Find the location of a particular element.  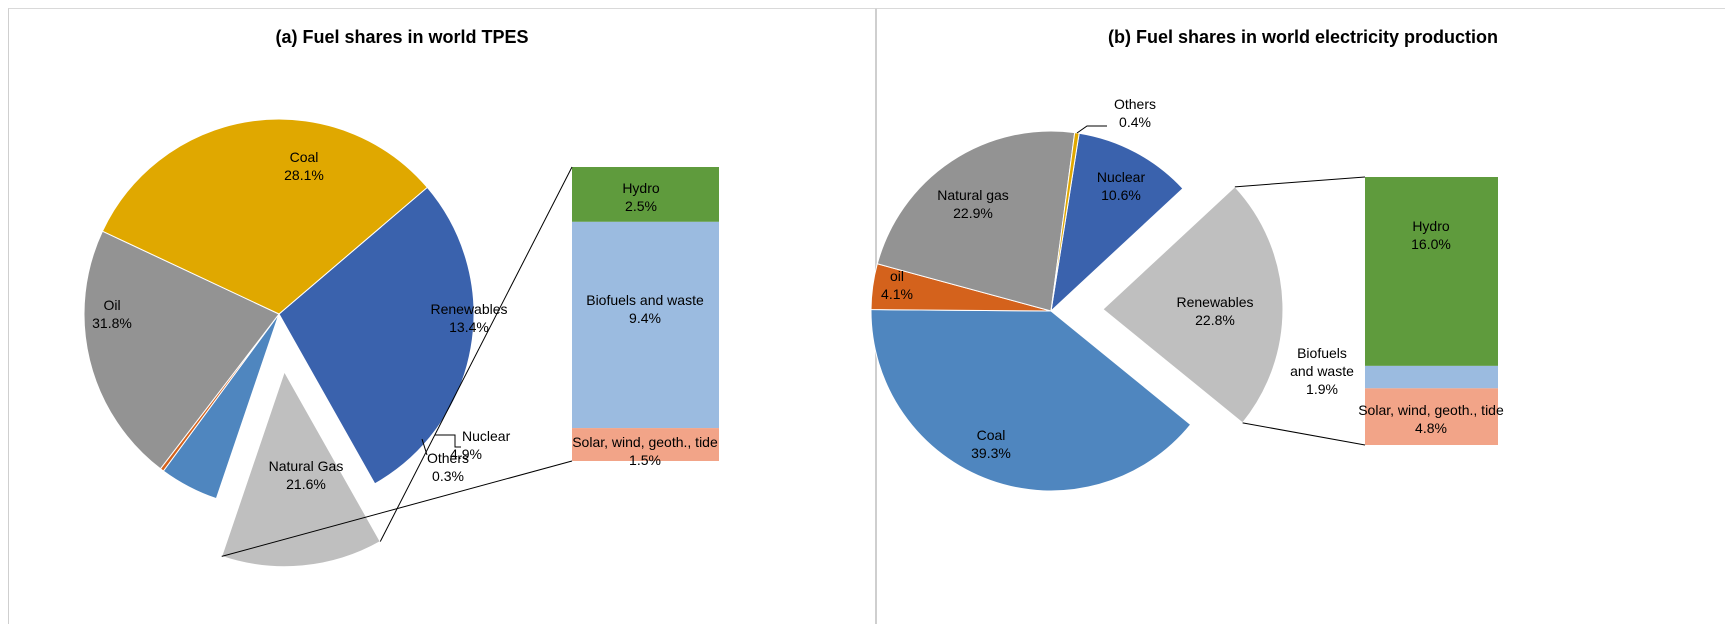

slice-label-nuclear: Nuclear 10.6% is located at coordinates (1121, 186).